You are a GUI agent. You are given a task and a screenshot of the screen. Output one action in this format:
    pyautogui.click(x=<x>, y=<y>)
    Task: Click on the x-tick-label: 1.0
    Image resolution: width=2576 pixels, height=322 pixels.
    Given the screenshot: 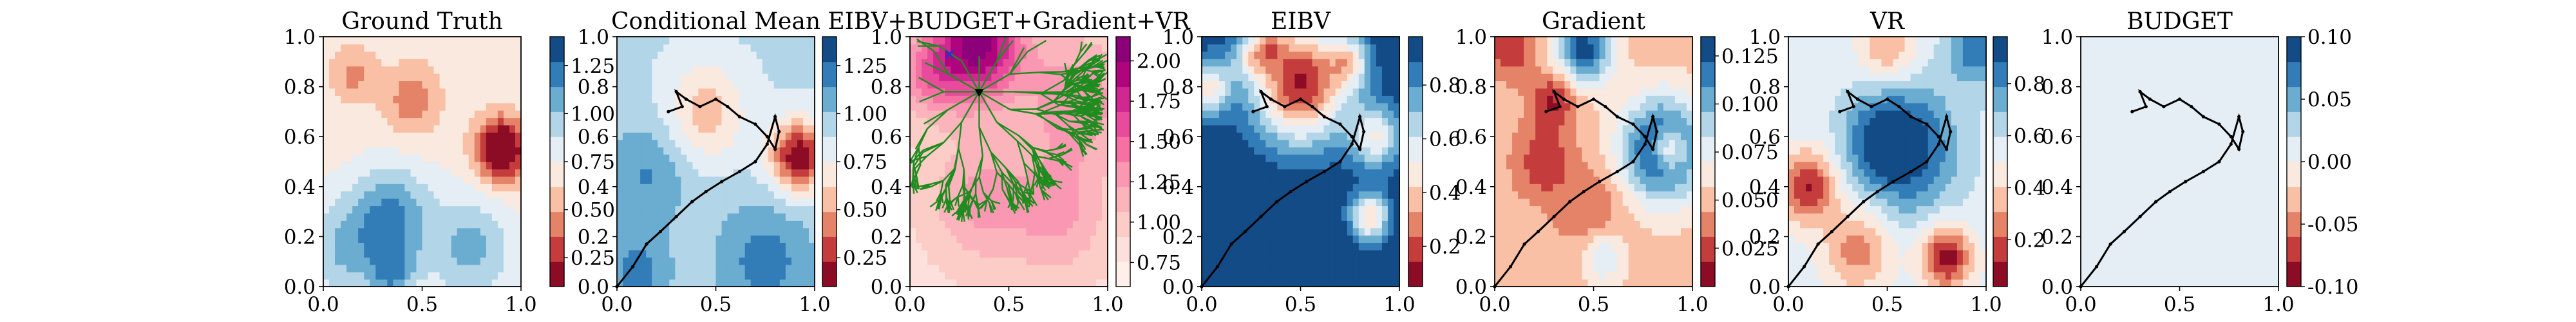 What is the action you would take?
    pyautogui.click(x=1107, y=304)
    